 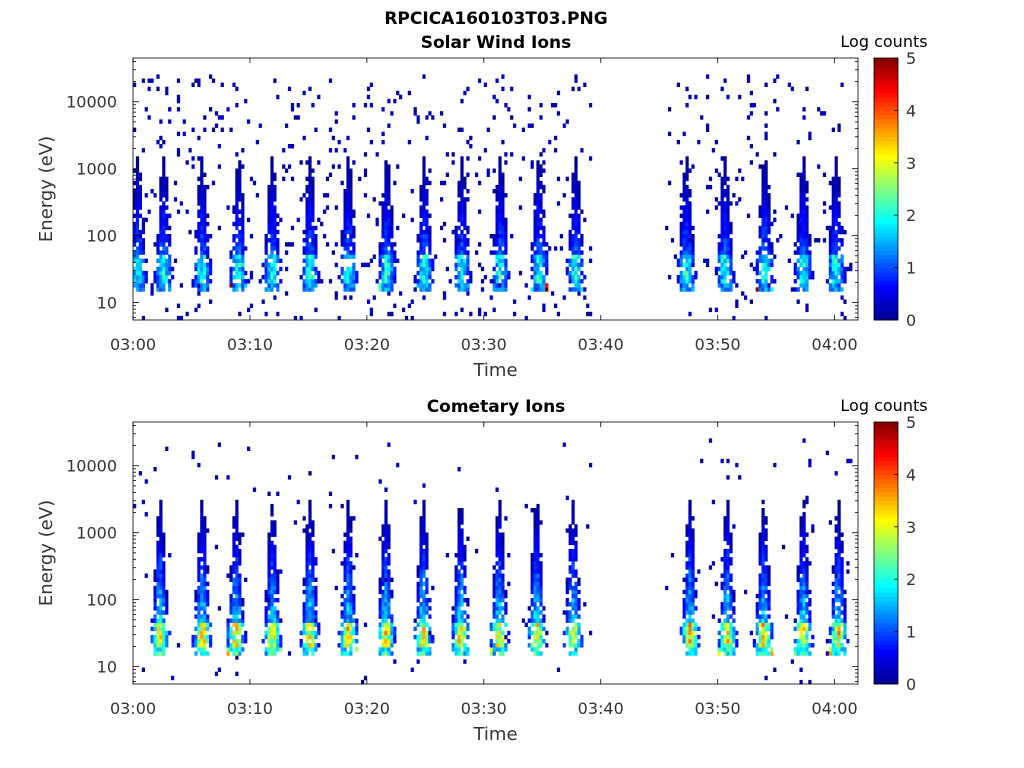 What do you see at coordinates (911, 58) in the screenshot?
I see `colorbar-tick-label: 5` at bounding box center [911, 58].